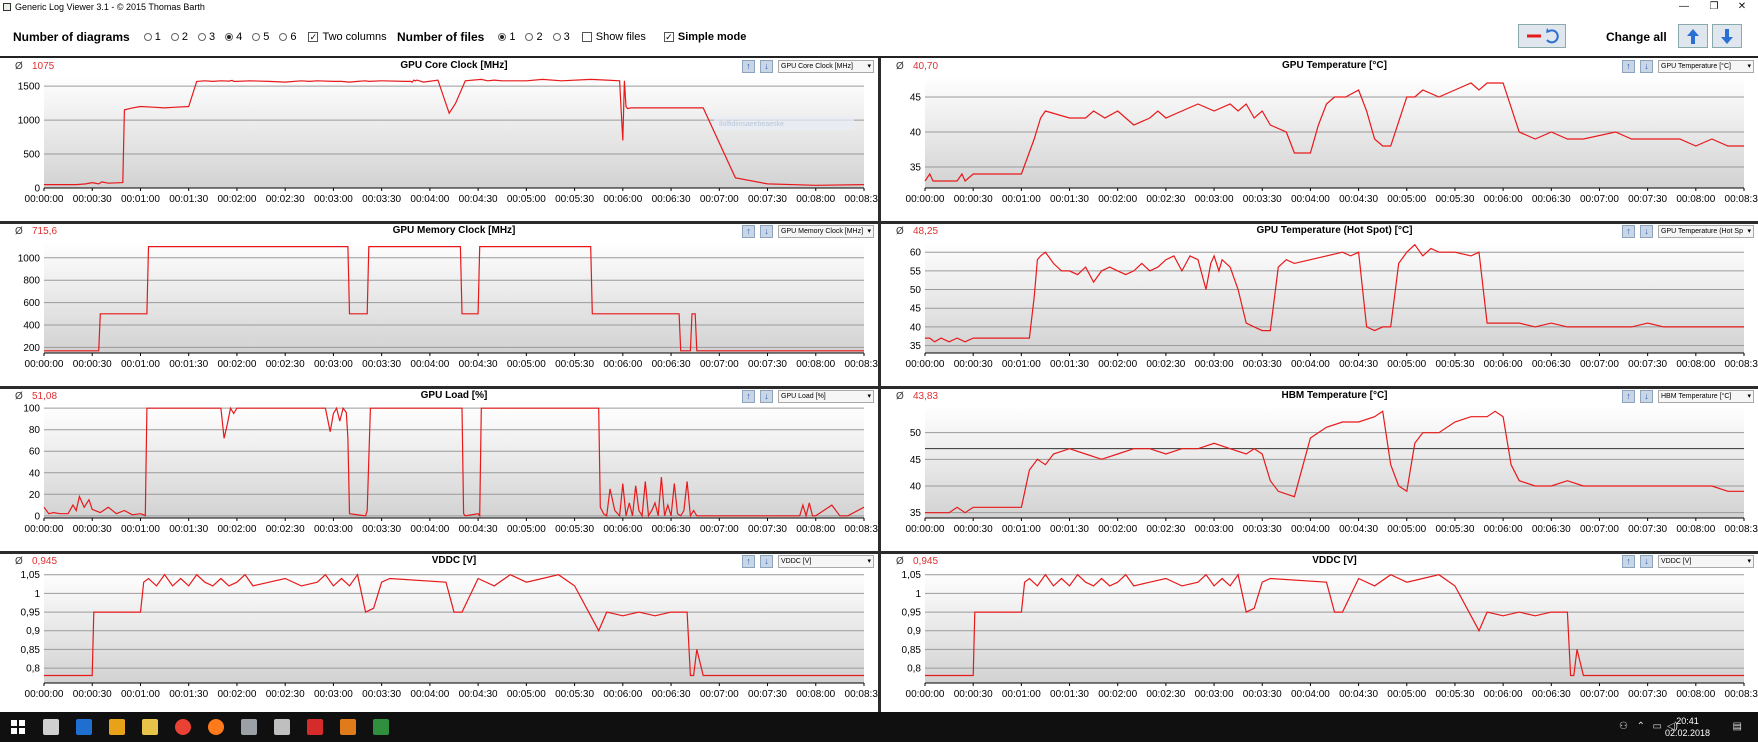 Image resolution: width=1758 pixels, height=742 pixels. I want to click on x-tick-label: 00:06:00, so click(622, 364).